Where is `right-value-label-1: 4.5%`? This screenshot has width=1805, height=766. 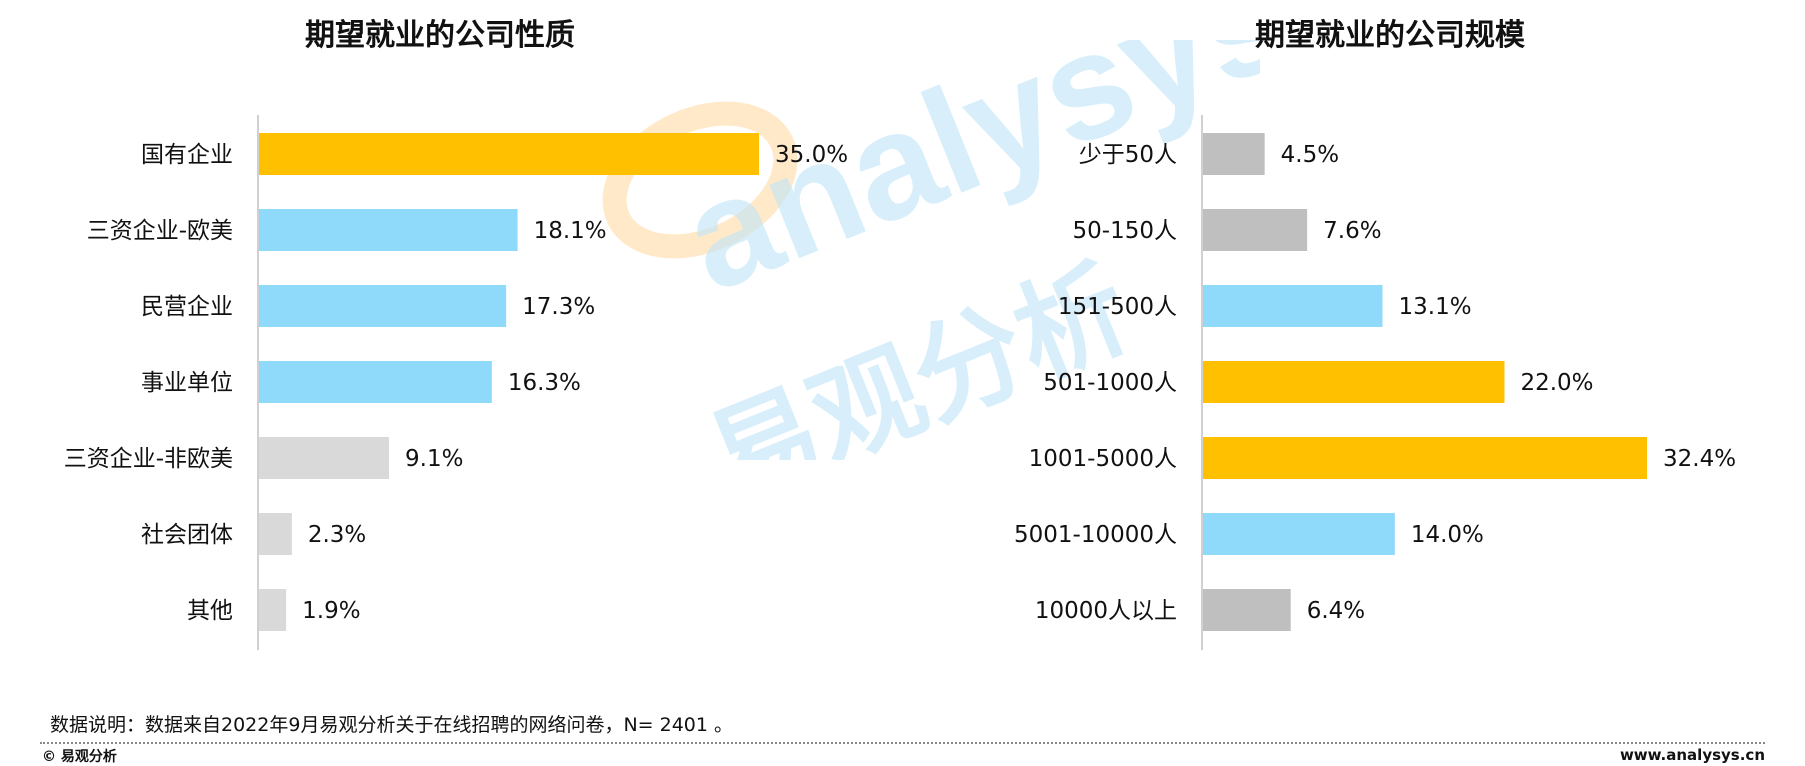 right-value-label-1: 4.5% is located at coordinates (1310, 155).